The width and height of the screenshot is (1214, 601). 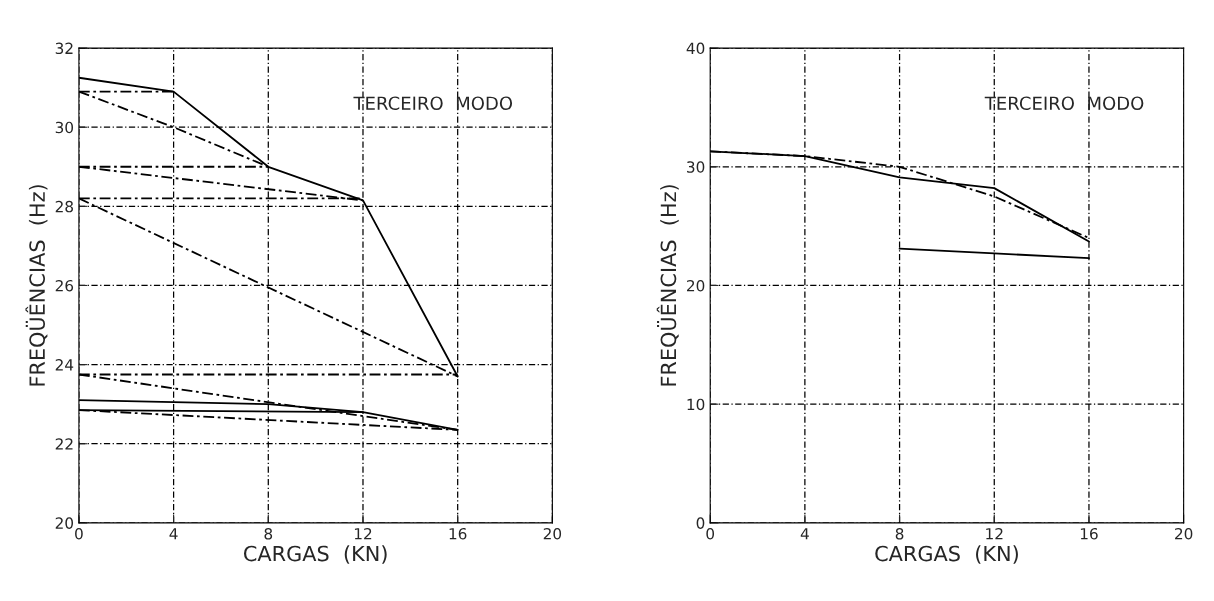 I want to click on y-tick-label: 40, so click(x=695, y=48).